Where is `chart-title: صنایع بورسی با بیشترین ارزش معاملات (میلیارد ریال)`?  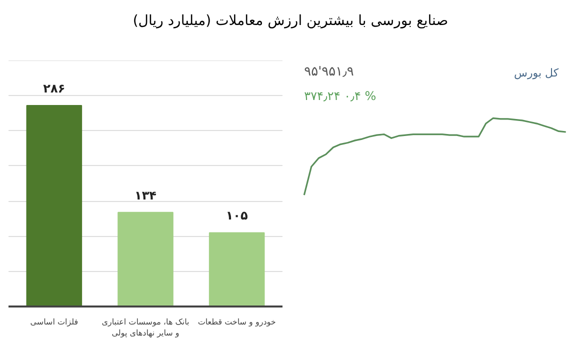
chart-title: صنایع بورسی با بیشترین ارزش معاملات (میلیارد ریال) is located at coordinates (290, 21).